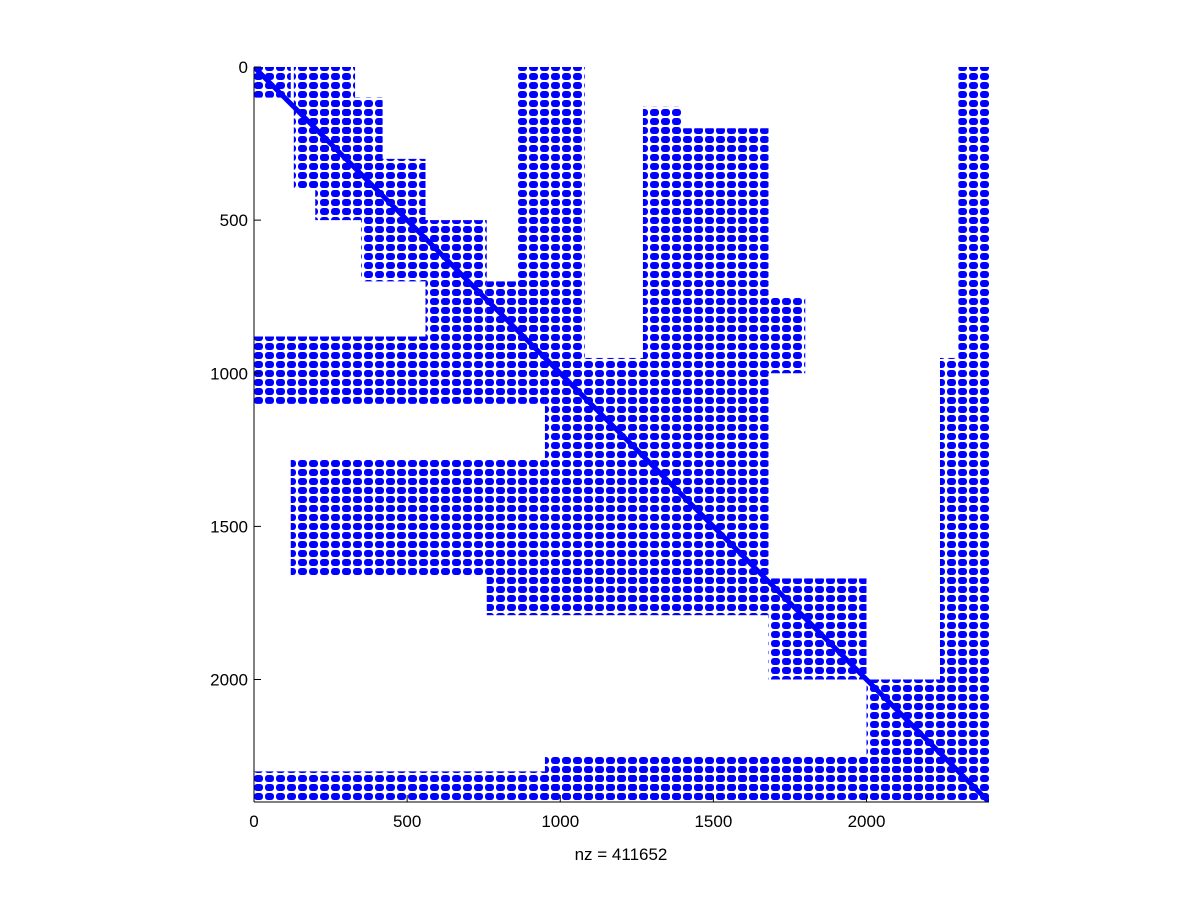 Image resolution: width=1200 pixels, height=901 pixels. I want to click on x-tick-label-1500: 1500, so click(713, 821).